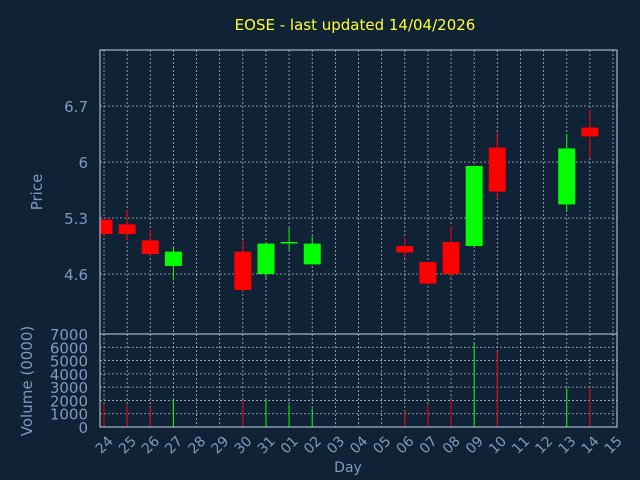  Describe the element at coordinates (69, 375) in the screenshot. I see `volume-tick-label: 4000` at that location.